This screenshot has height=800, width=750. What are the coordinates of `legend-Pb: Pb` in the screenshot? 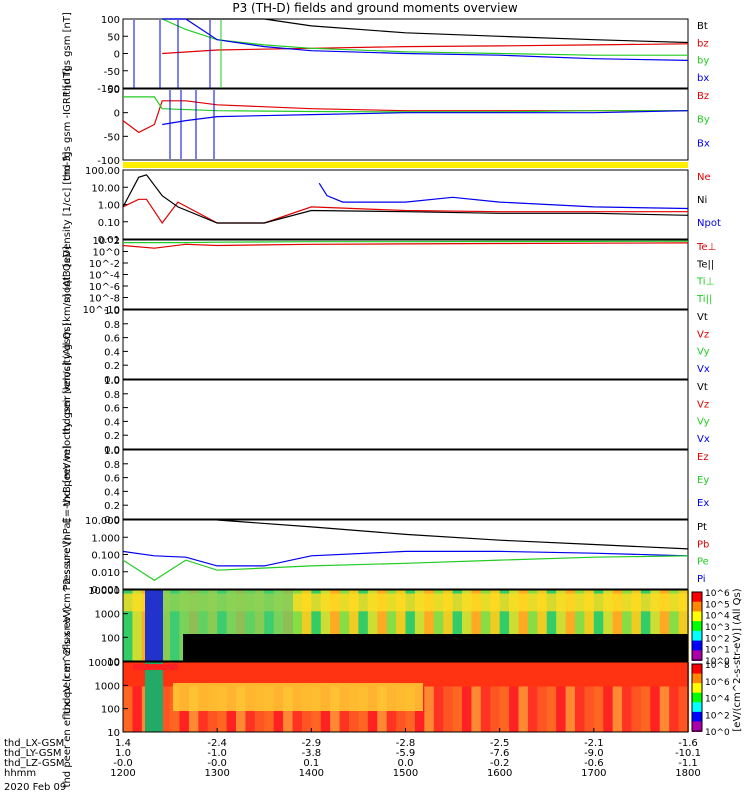 It's located at (703, 544).